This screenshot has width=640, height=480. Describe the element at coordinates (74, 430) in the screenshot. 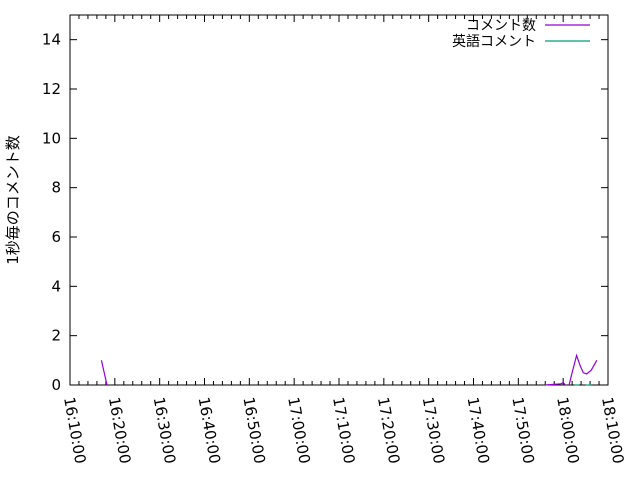

I see `x-tick-label: 16:10:00` at that location.